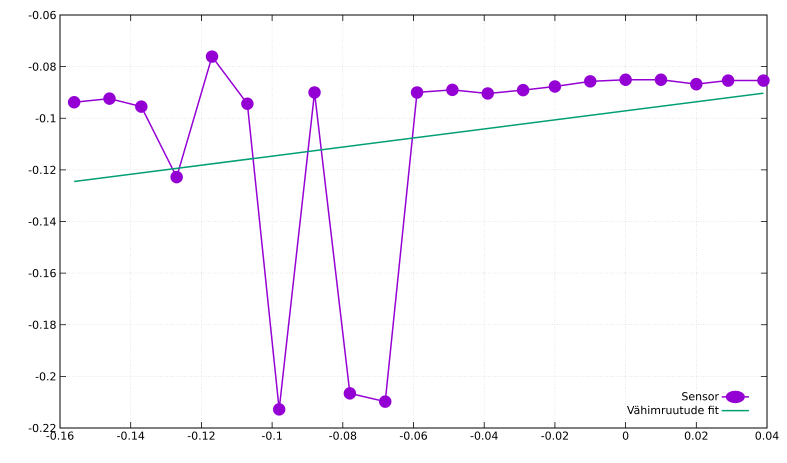  What do you see at coordinates (413, 436) in the screenshot?
I see `x-tick-label: -0.06` at bounding box center [413, 436].